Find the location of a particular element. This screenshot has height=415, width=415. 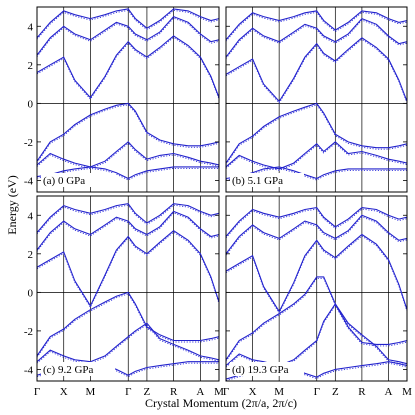

panel-label: (c) 9.2 GPa is located at coordinates (68, 370).